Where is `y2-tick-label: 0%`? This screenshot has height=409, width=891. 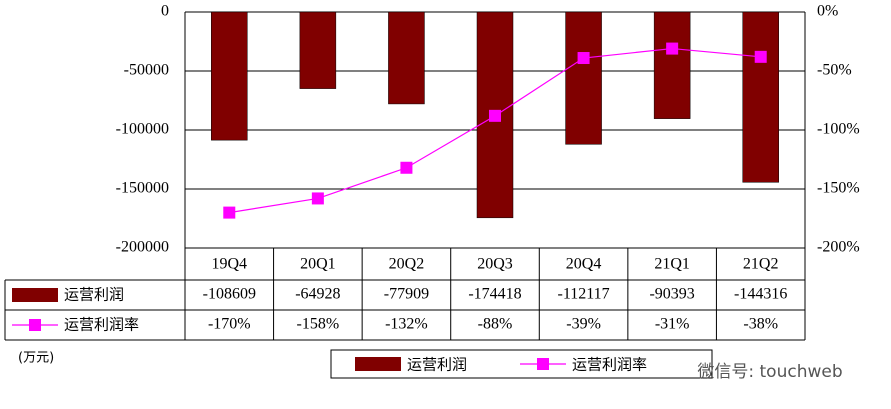
y2-tick-label: 0% is located at coordinates (827, 11).